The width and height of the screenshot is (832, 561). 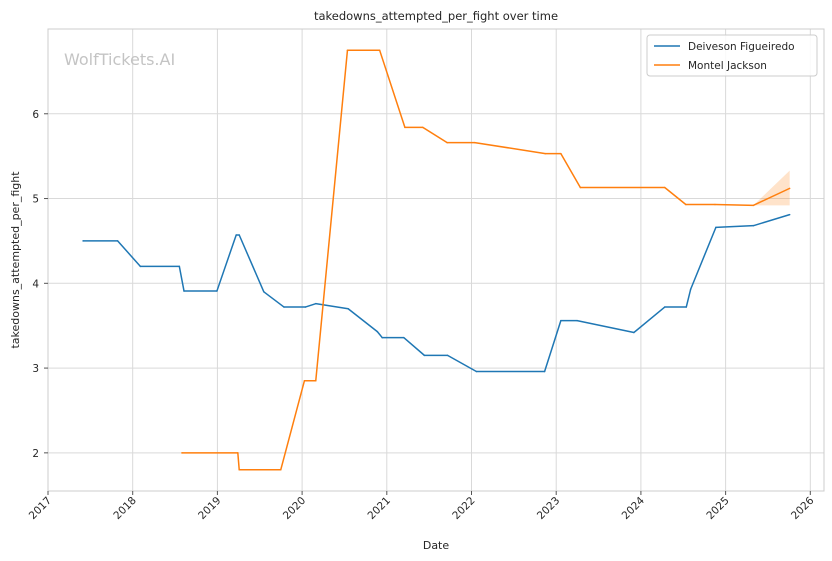 I want to click on y-tick-label: 2, so click(x=35, y=454).